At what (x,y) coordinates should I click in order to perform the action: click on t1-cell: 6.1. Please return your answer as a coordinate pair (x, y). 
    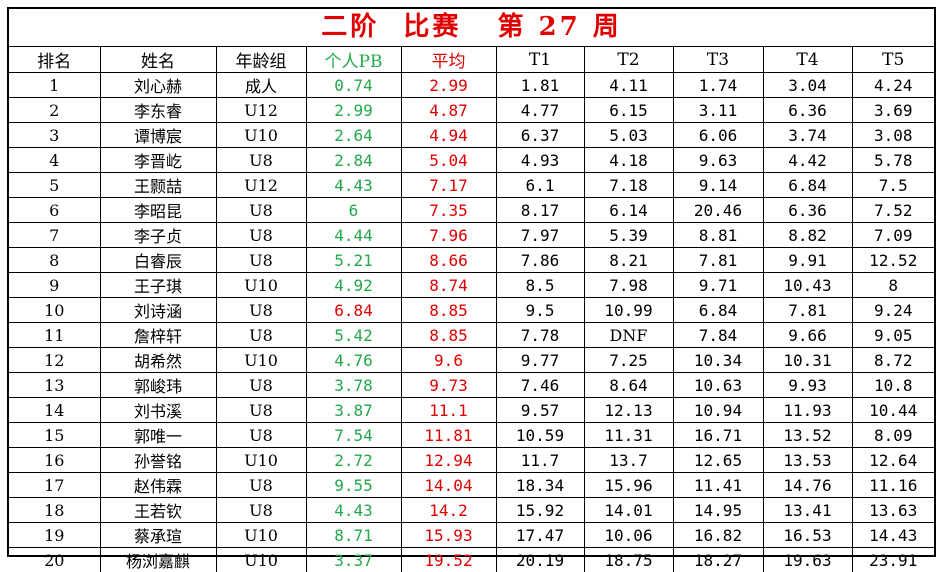
    Looking at the image, I should click on (540, 185).